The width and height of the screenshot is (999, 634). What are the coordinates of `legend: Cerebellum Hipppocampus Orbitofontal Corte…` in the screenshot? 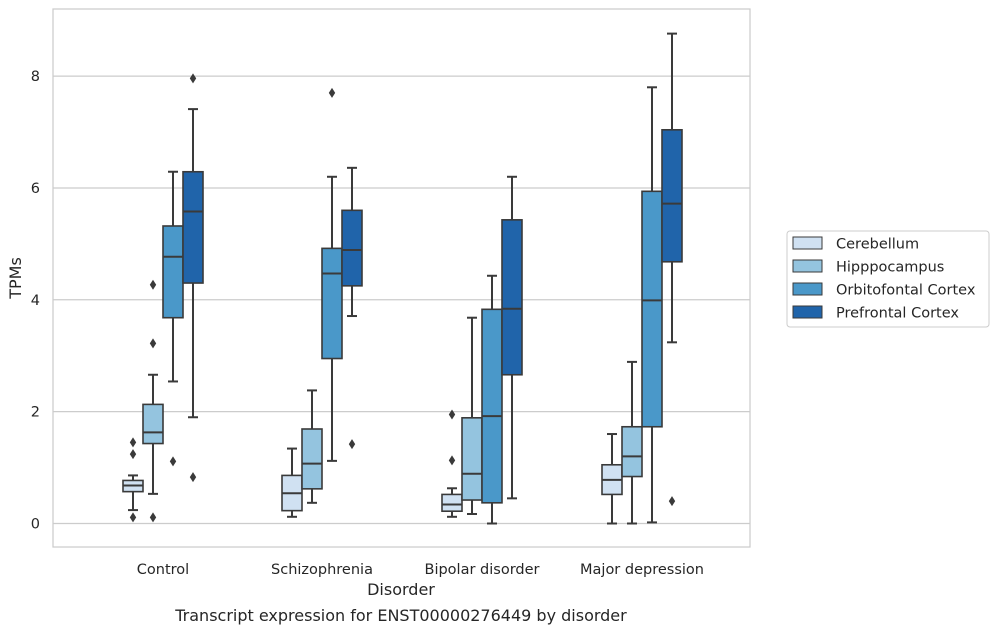 It's located at (888, 279).